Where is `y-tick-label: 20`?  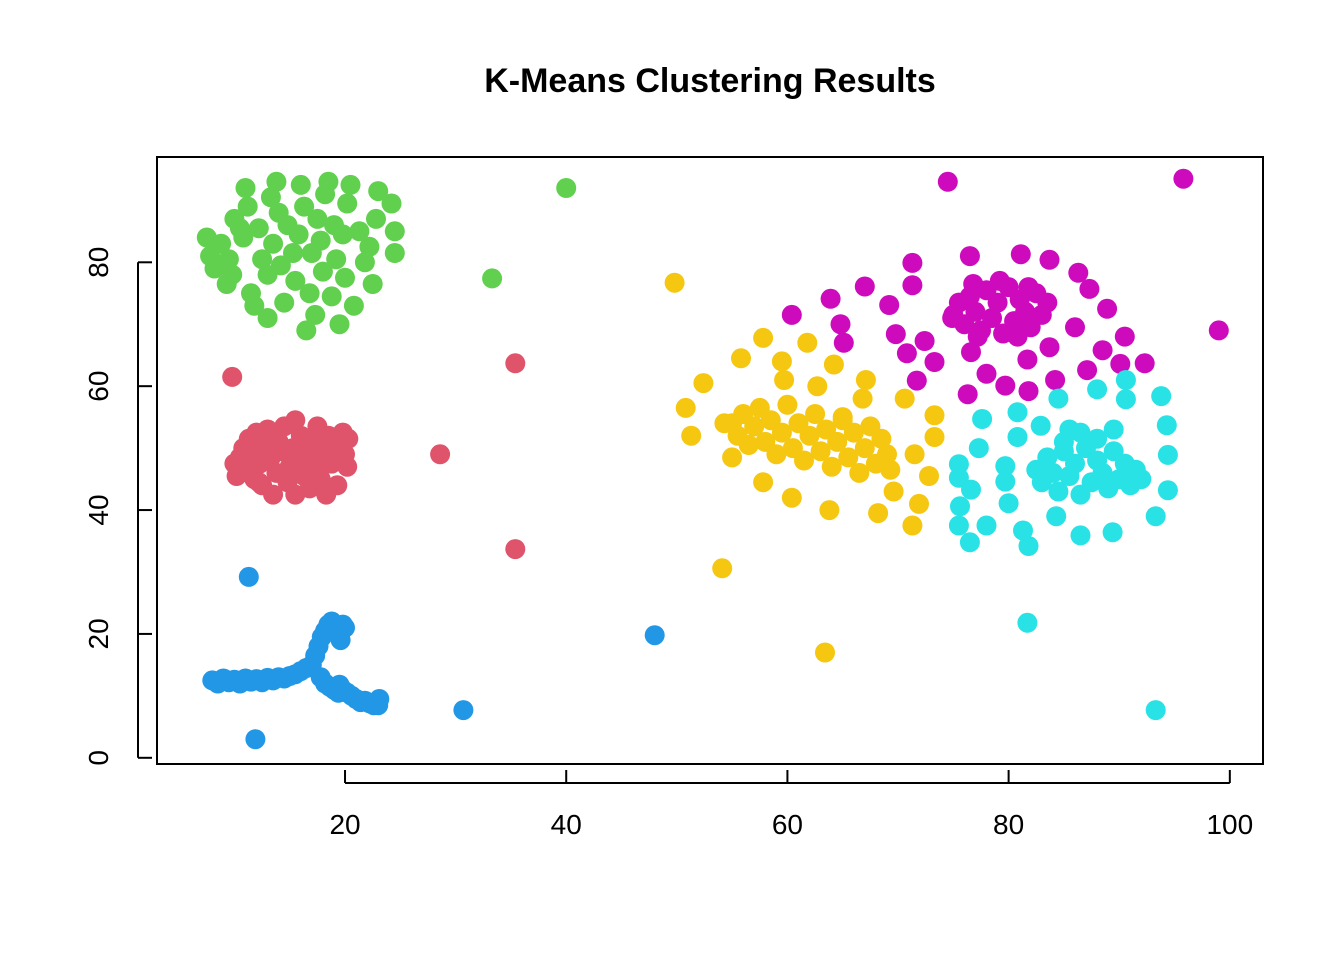
y-tick-label: 20 is located at coordinates (98, 633).